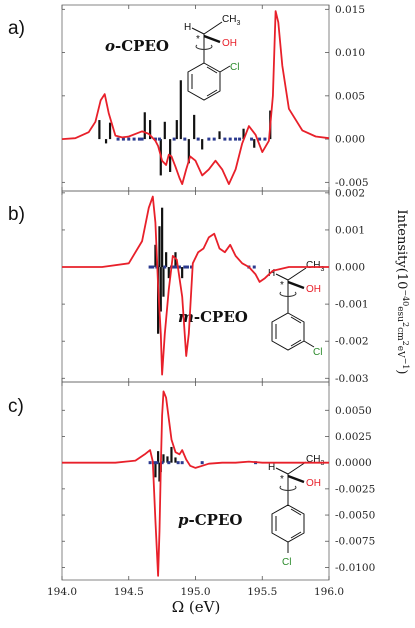 The width and height of the screenshot is (415, 628). I want to click on x-tick-label: 194.0, so click(62, 592).